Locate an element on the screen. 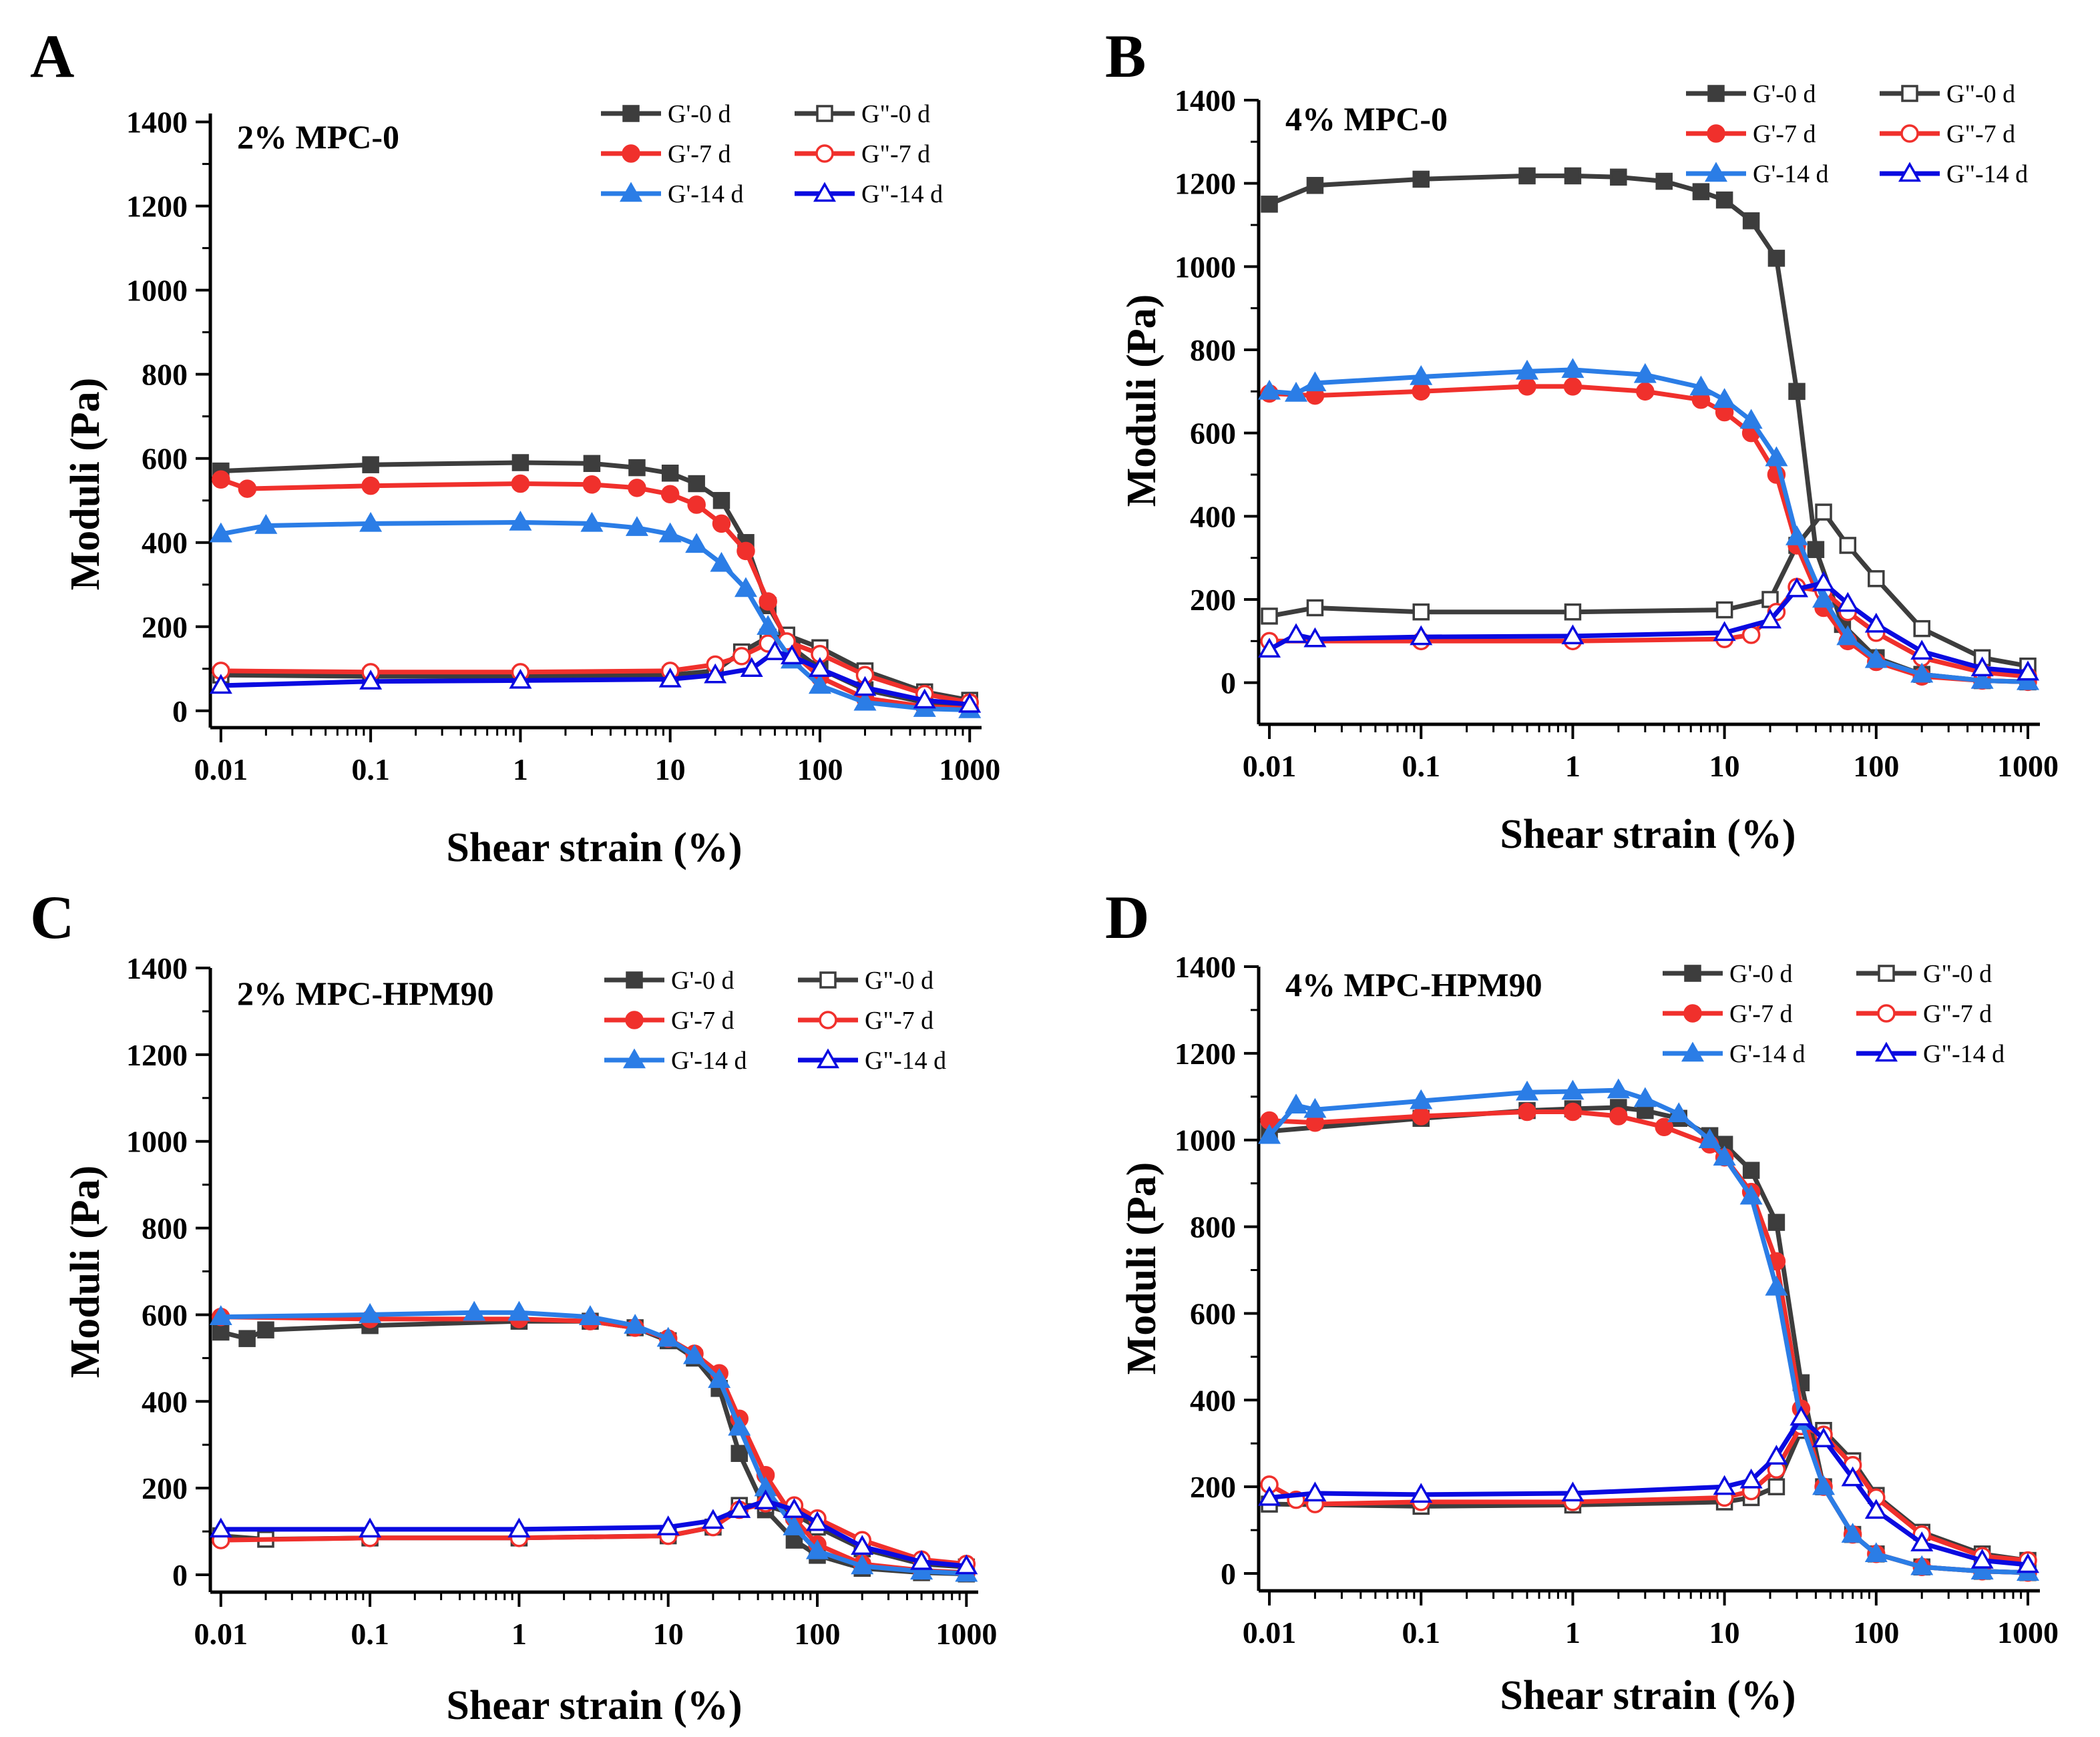 The image size is (2100, 1737). y-tick-label: 0 is located at coordinates (180, 1575).